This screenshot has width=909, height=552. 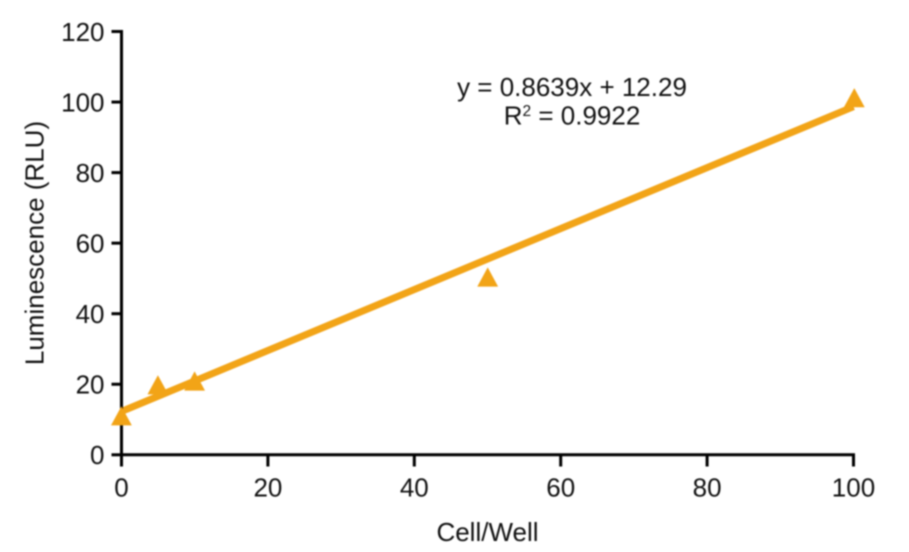 What do you see at coordinates (82, 32) in the screenshot?
I see `svg-text: 120` at bounding box center [82, 32].